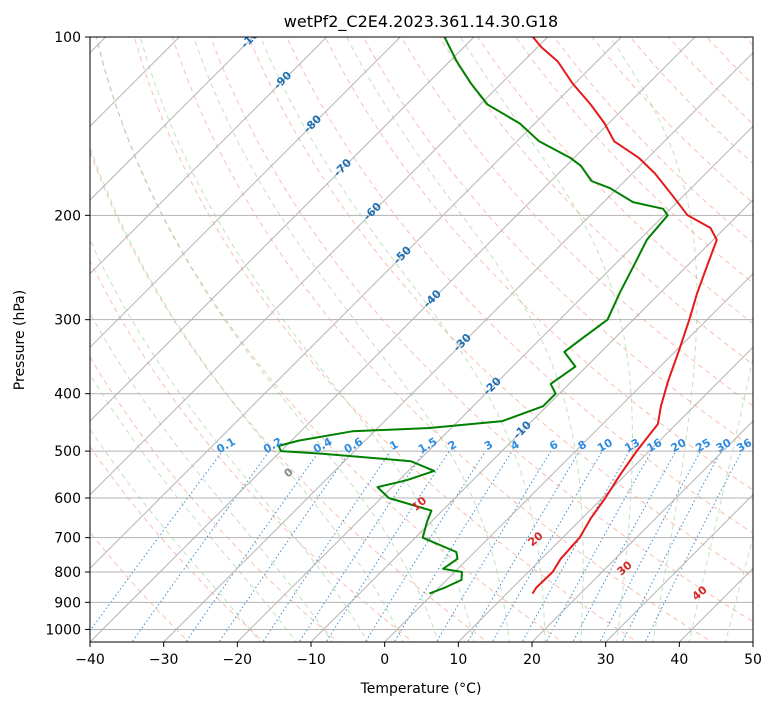 The image size is (775, 708). What do you see at coordinates (606, 660) in the screenshot?
I see `x-tick-label: 30` at bounding box center [606, 660].